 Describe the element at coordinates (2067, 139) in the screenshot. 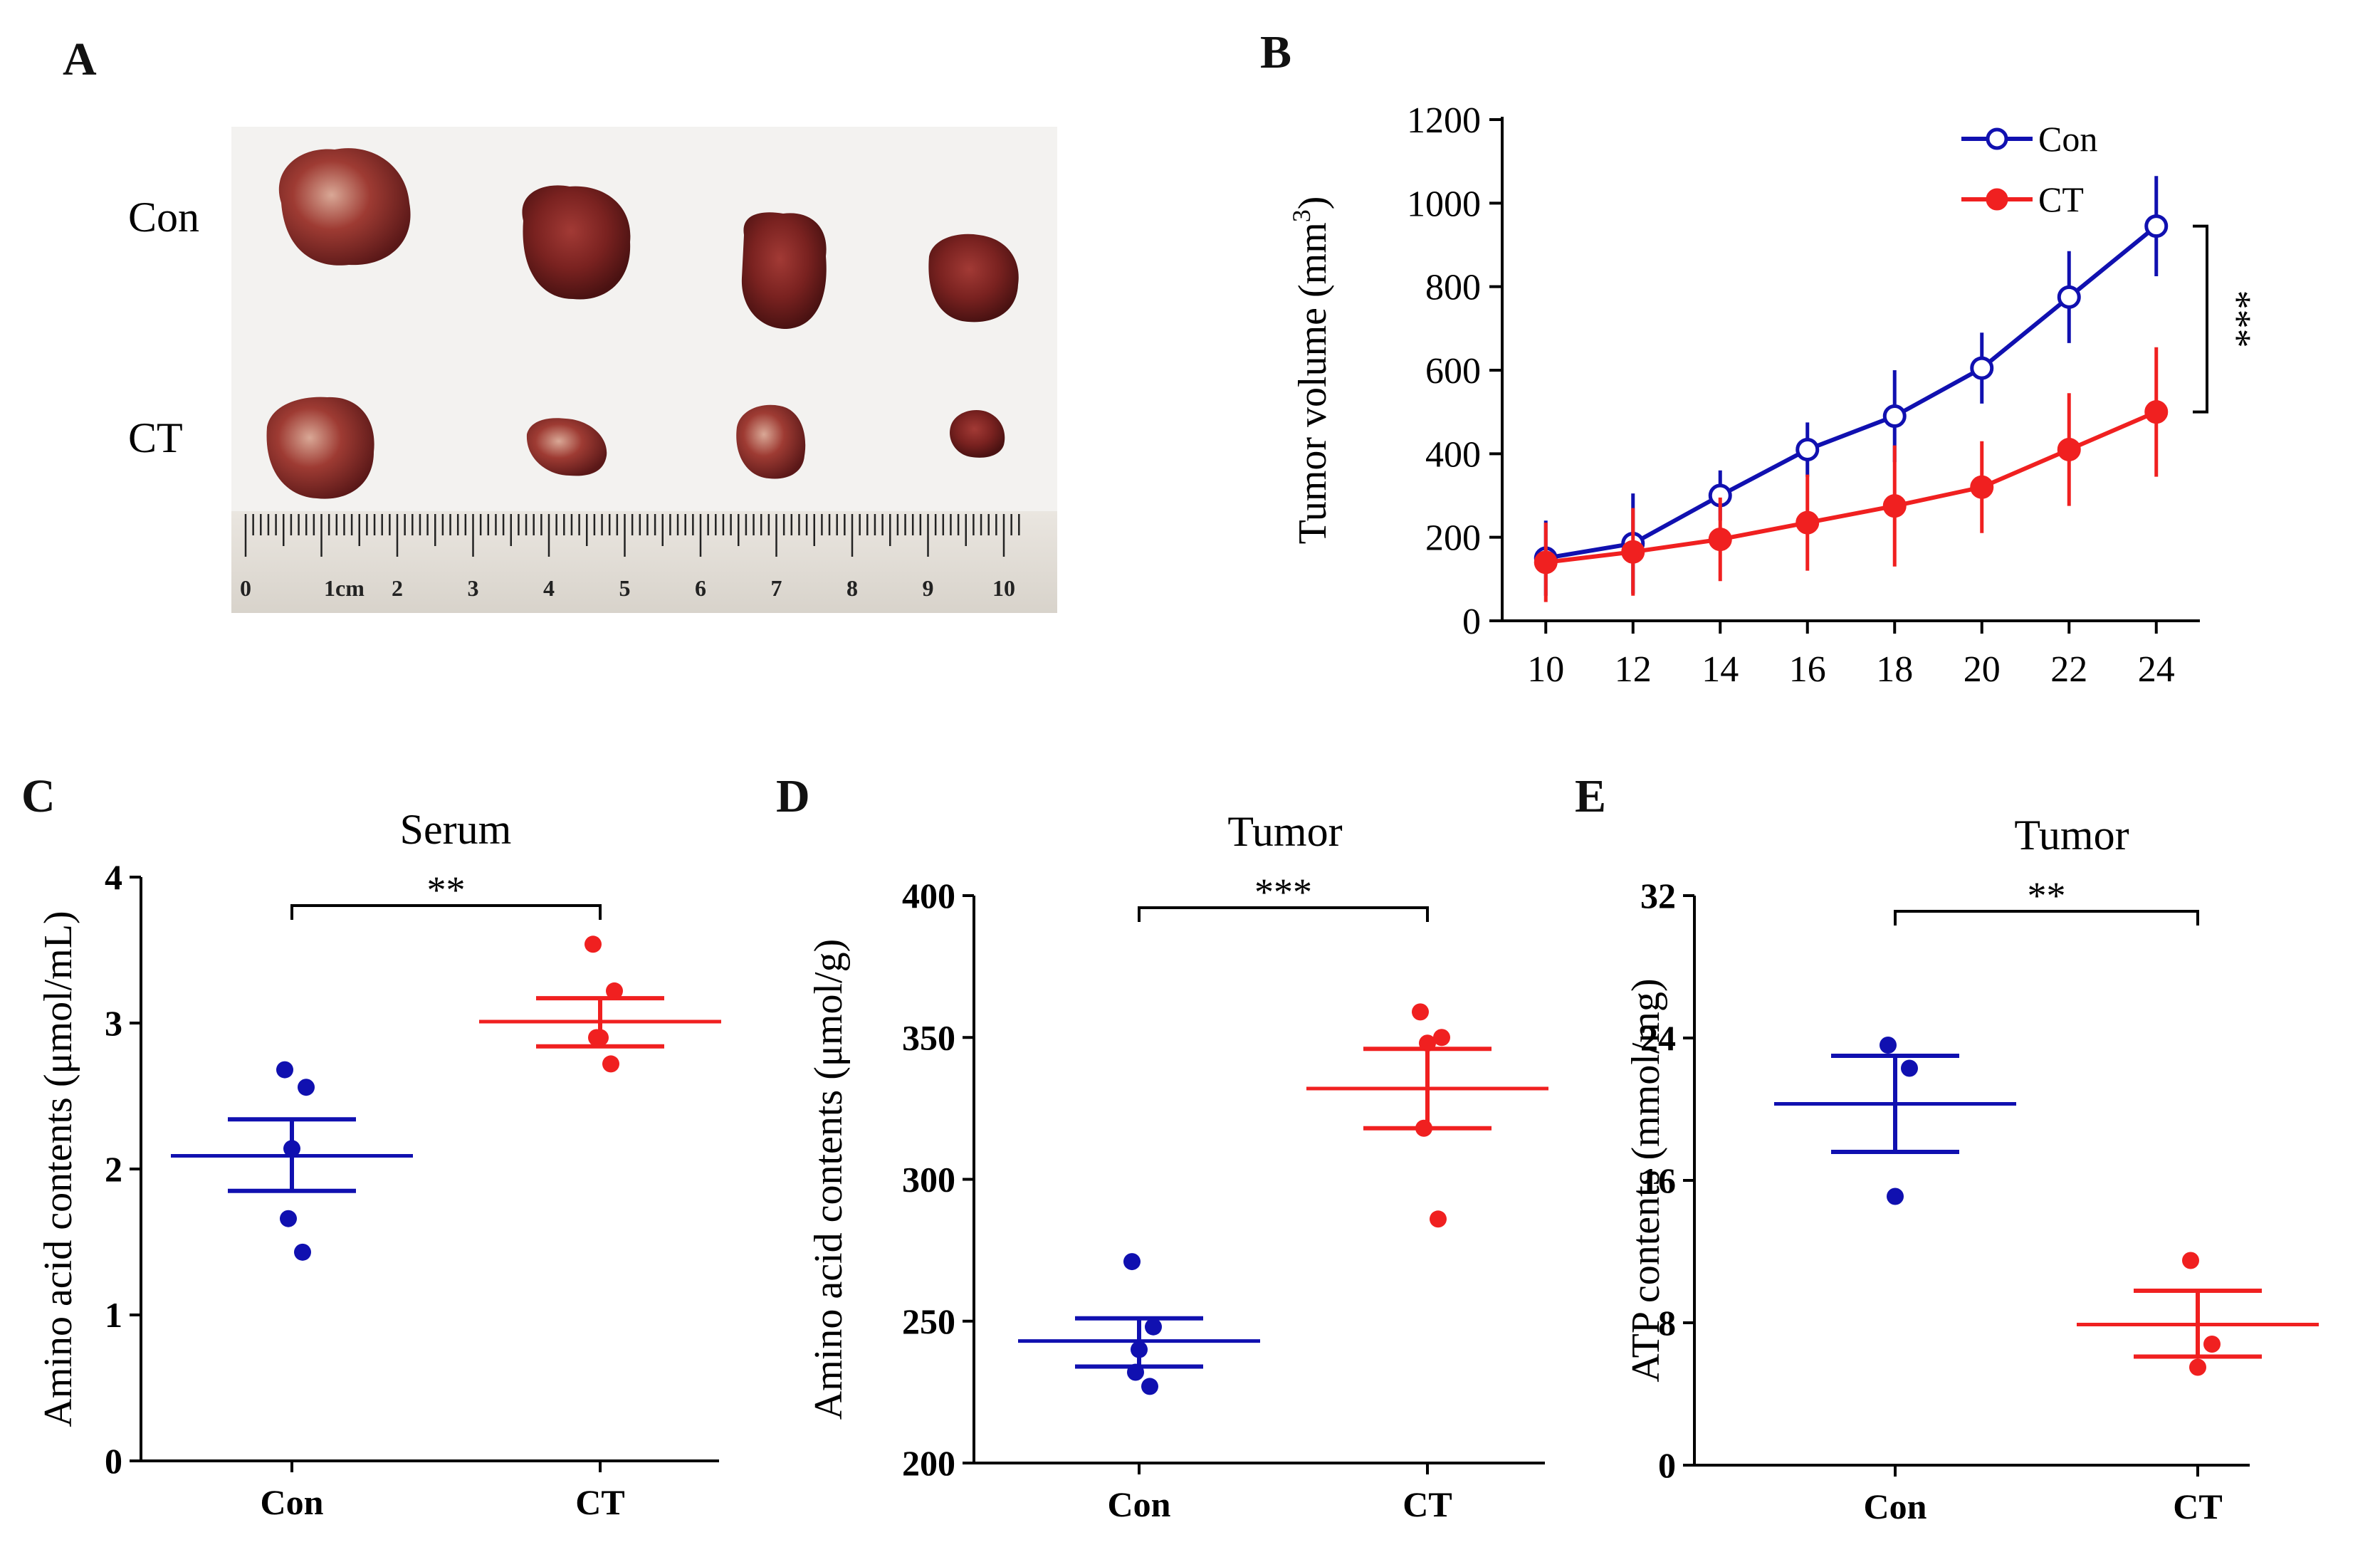

I see `legend-label-con: Con` at that location.